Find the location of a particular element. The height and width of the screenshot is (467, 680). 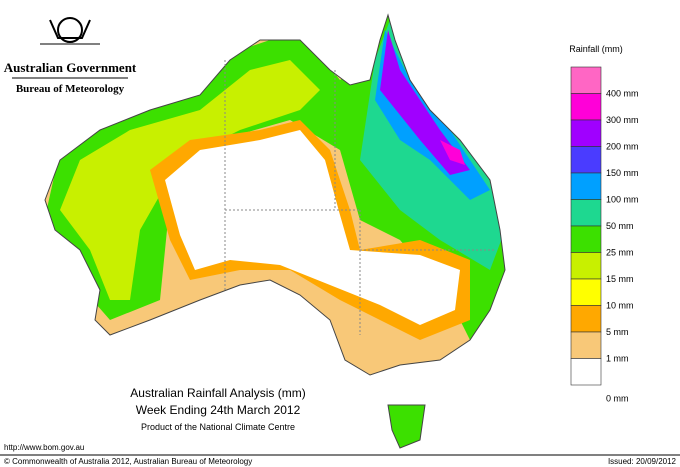

government-name: Australian Government is located at coordinates (70, 67).